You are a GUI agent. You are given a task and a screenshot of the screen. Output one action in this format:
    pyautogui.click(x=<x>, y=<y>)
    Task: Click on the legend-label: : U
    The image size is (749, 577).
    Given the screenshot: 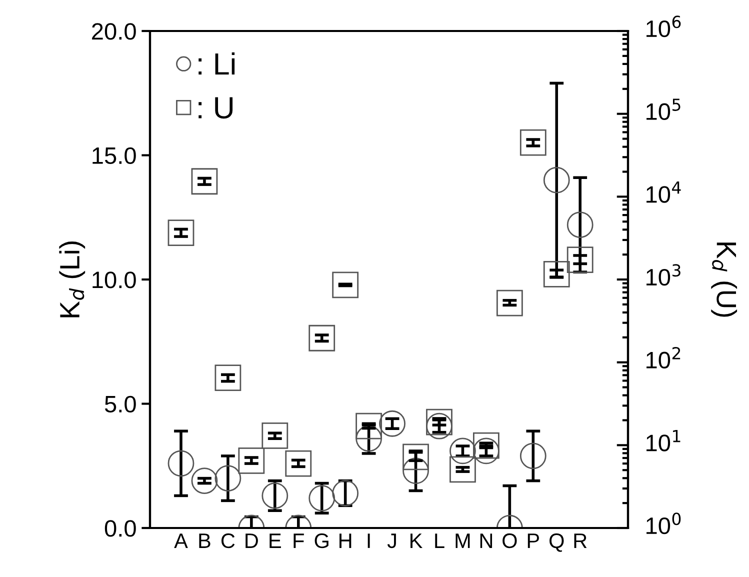 What is the action you would take?
    pyautogui.click(x=215, y=108)
    